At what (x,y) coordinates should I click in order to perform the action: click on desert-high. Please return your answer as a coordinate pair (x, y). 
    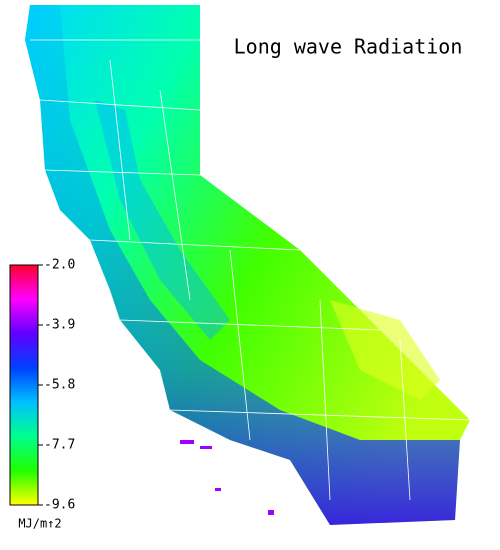
    Looking at the image, I should click on (385, 350).